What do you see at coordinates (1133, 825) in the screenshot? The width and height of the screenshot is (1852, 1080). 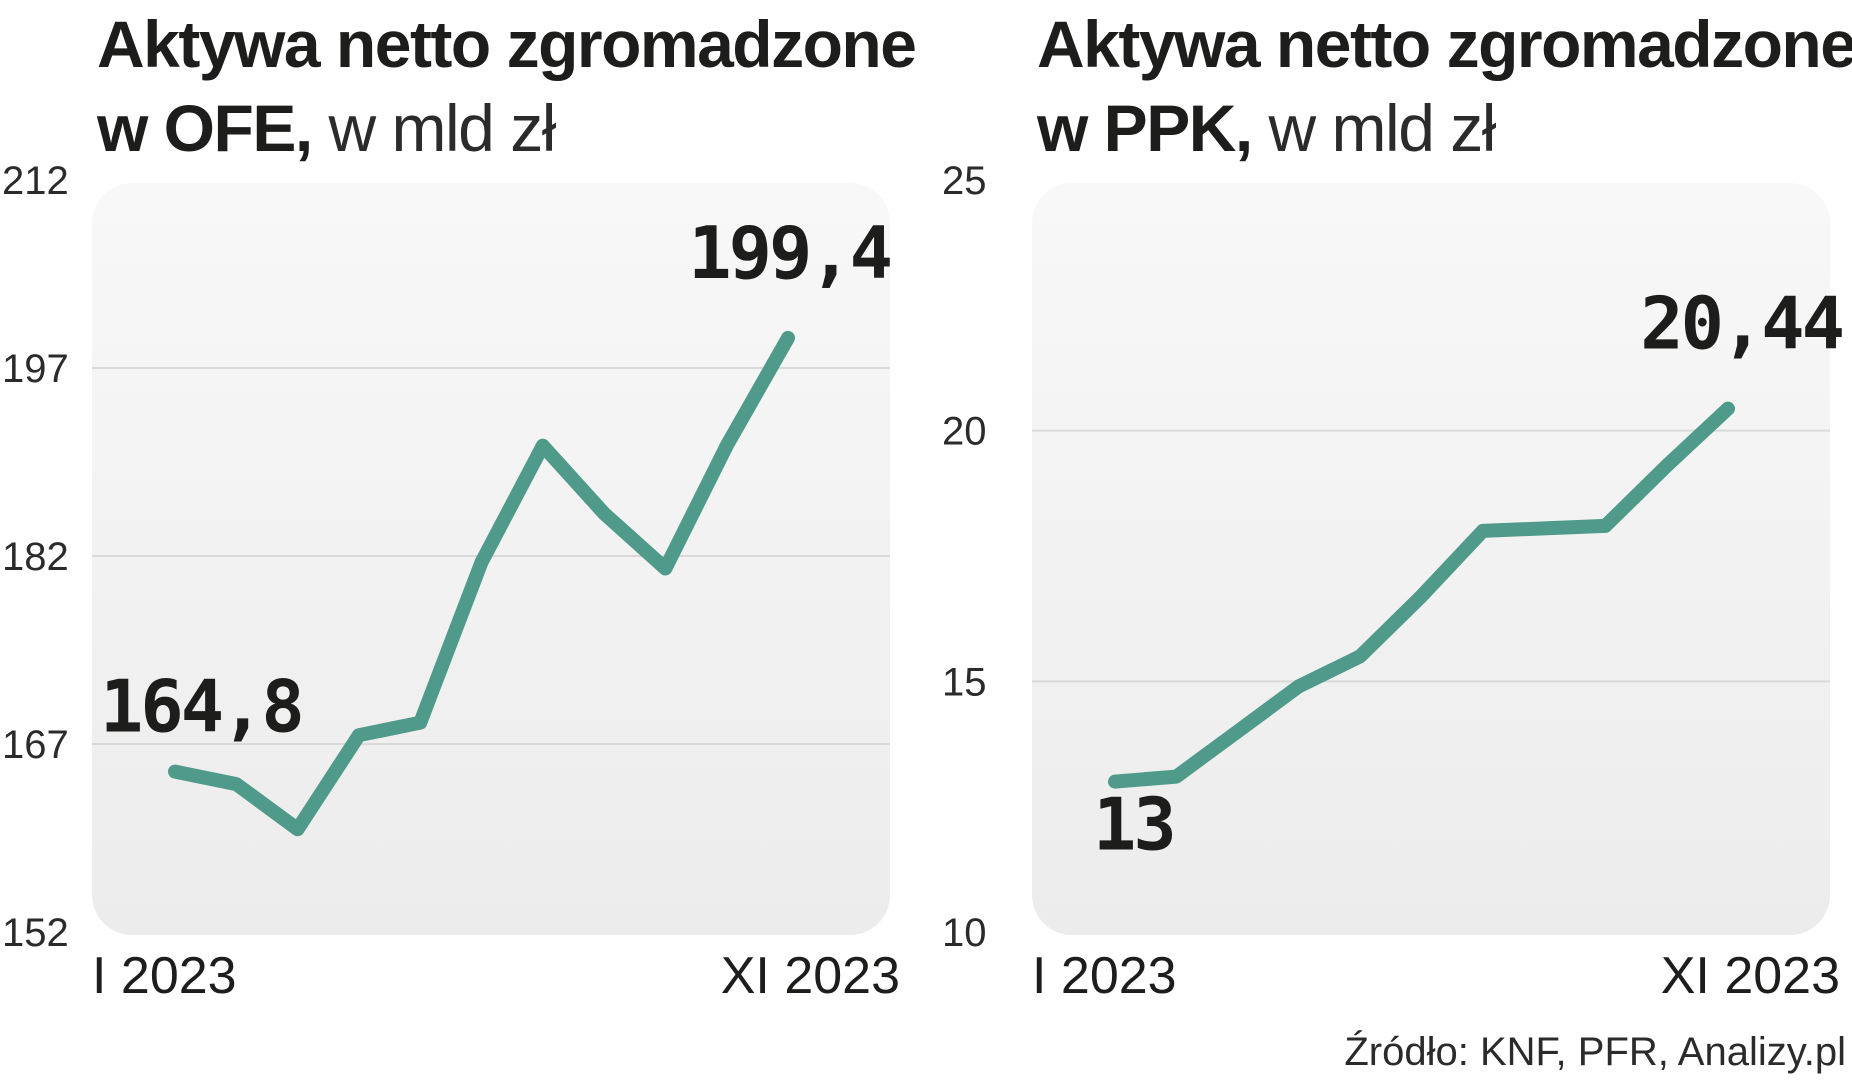 I see `data-label-first: 13` at bounding box center [1133, 825].